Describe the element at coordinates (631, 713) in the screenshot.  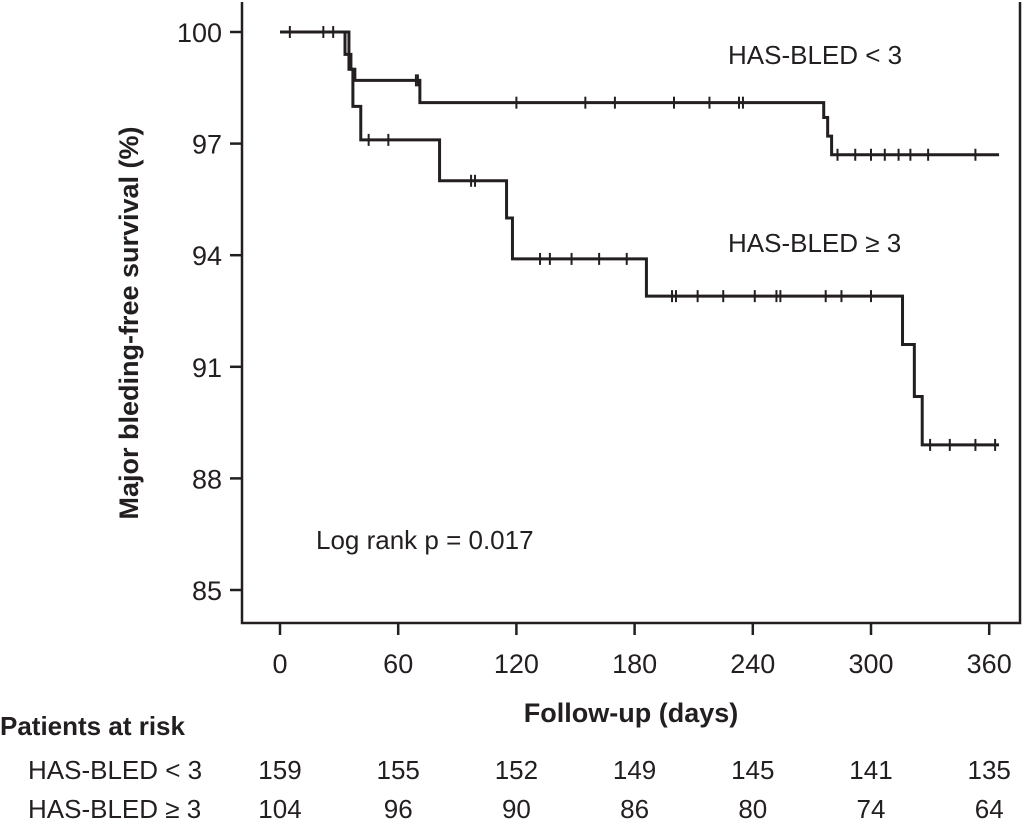
I see `x-axis-title: Follow-up (days)` at that location.